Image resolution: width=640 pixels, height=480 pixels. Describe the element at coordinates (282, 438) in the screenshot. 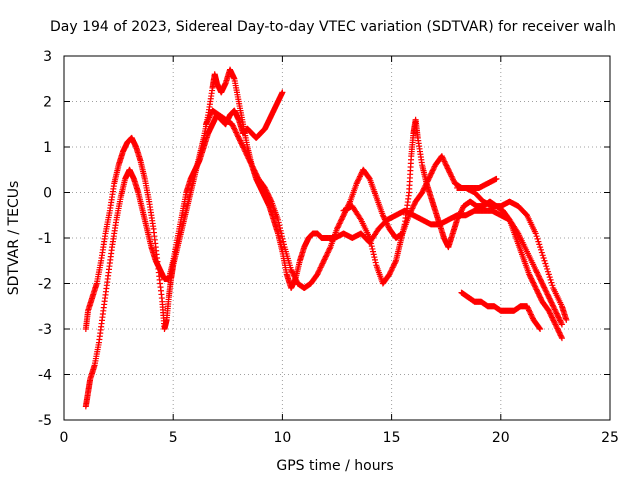

I see `x-tick-label: 10` at that location.